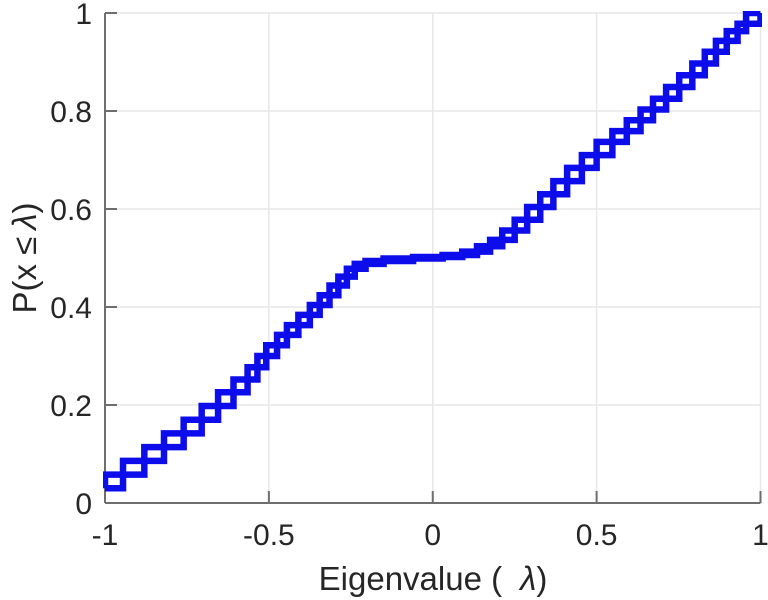  What do you see at coordinates (83, 15) in the screenshot?
I see `y-tick-label: 1` at bounding box center [83, 15].